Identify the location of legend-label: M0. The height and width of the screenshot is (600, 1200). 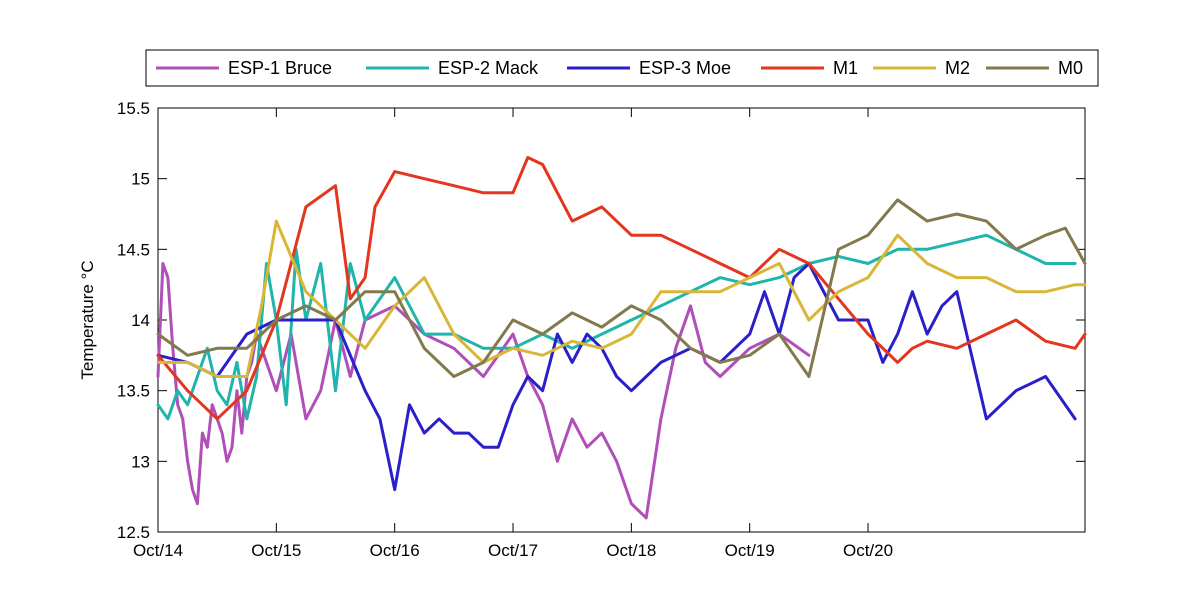
(1070, 68).